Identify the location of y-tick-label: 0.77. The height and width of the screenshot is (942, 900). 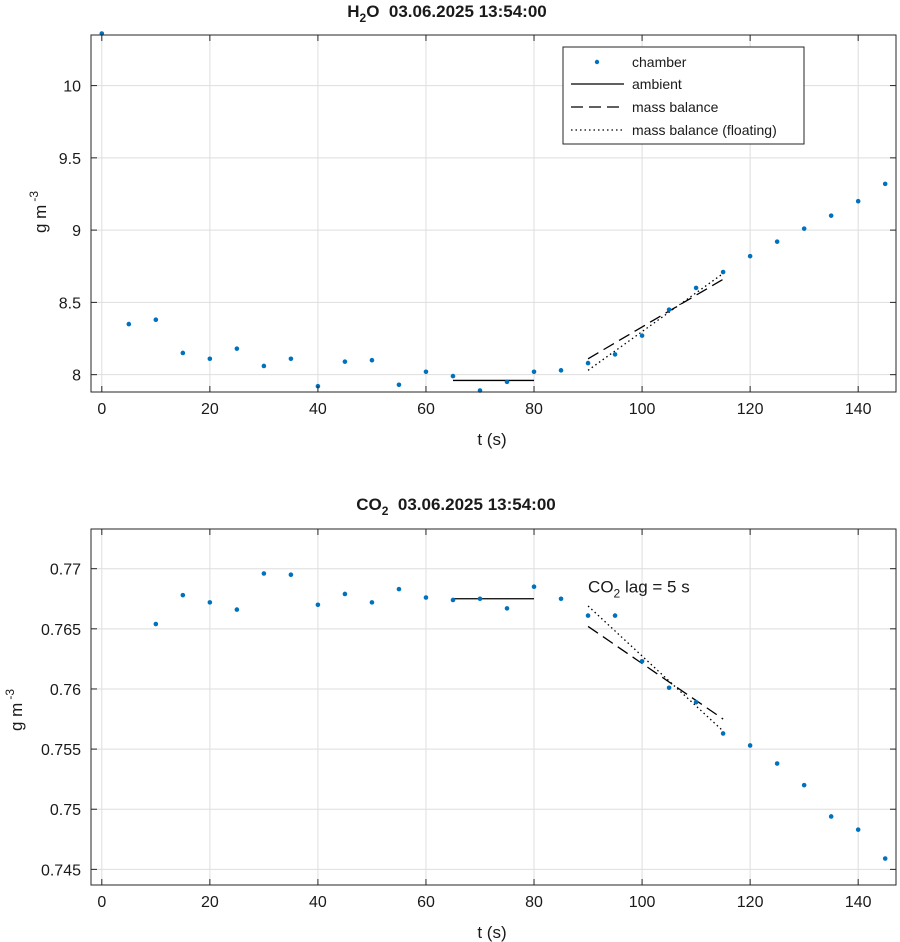
(65, 570).